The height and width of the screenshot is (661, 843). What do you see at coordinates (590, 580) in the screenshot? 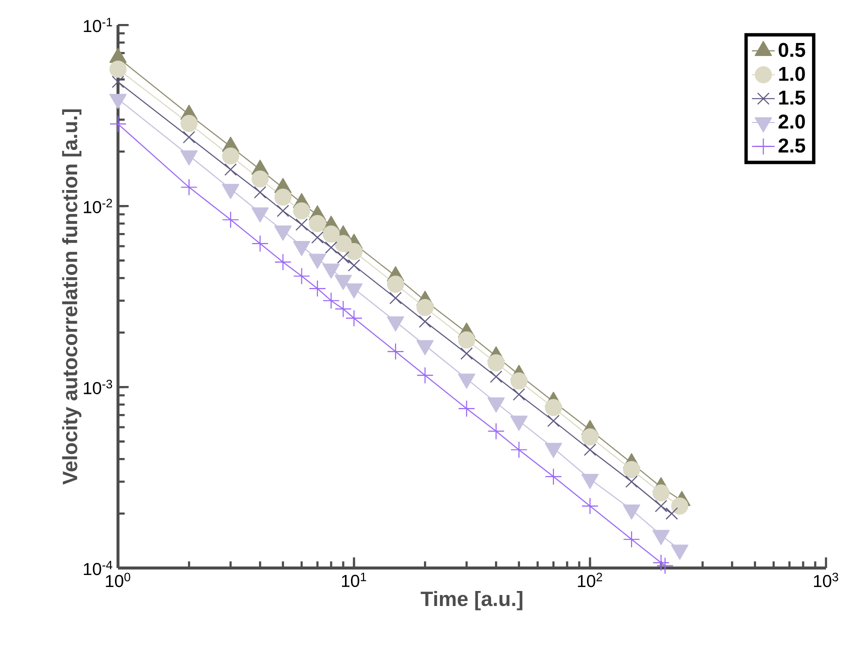
I see `x-tick-label: 10$^{2}$` at bounding box center [590, 580].